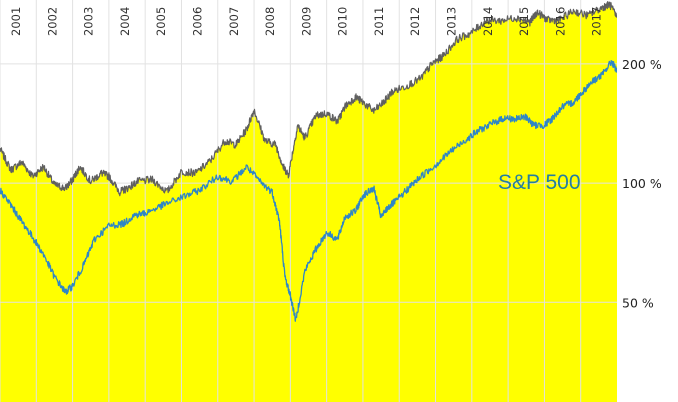 The width and height of the screenshot is (678, 402). I want to click on year-label: 2017, so click(597, 21).